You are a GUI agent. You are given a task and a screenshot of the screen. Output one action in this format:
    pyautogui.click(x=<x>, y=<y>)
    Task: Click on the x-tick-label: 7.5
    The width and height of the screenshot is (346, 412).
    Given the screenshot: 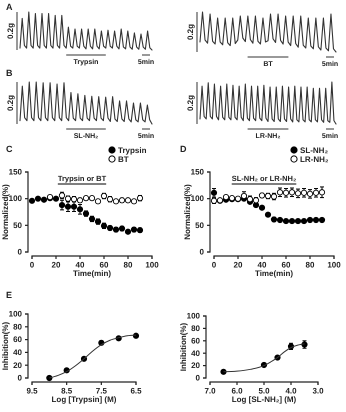 What is the action you would take?
    pyautogui.click(x=102, y=391)
    